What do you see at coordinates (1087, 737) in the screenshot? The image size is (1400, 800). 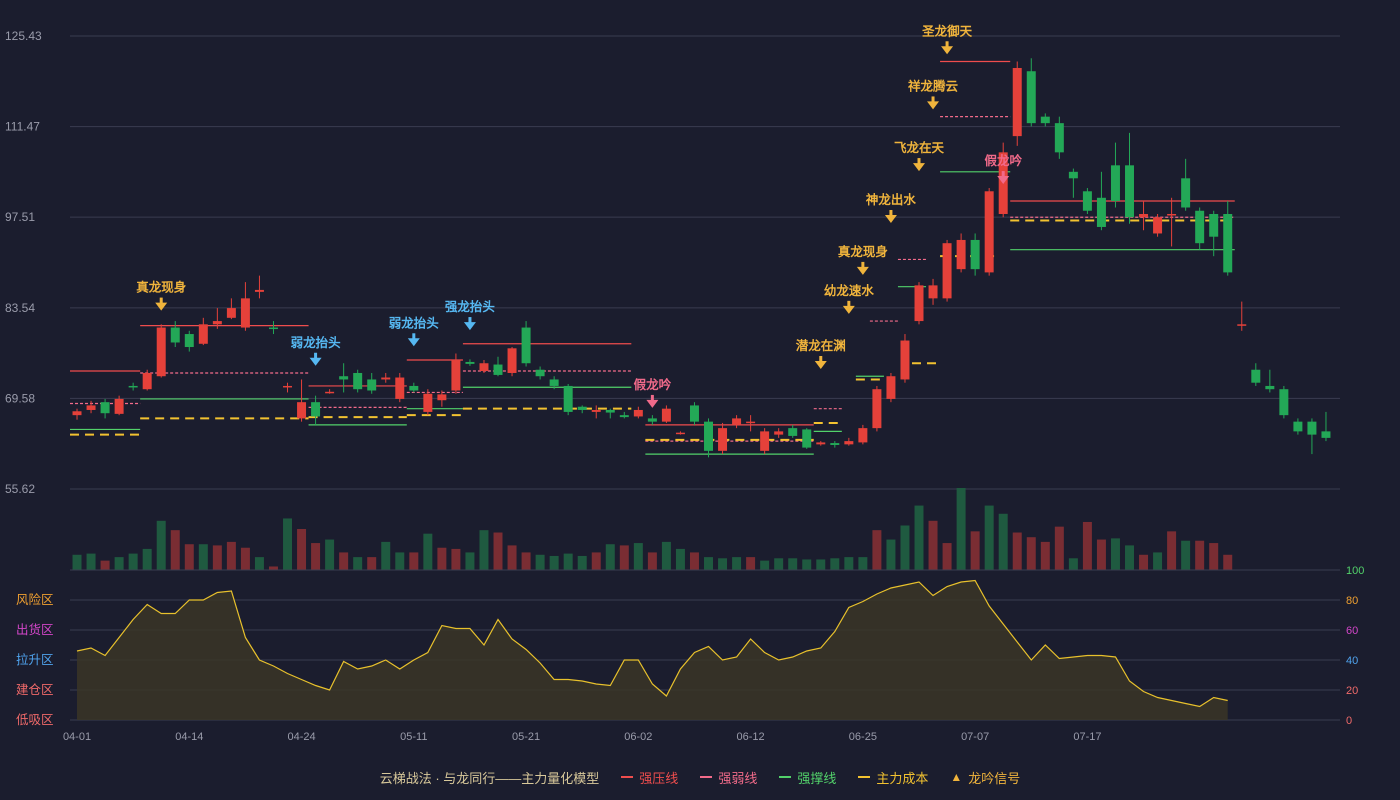 I see `date-tick-label: 07-17` at bounding box center [1087, 737].